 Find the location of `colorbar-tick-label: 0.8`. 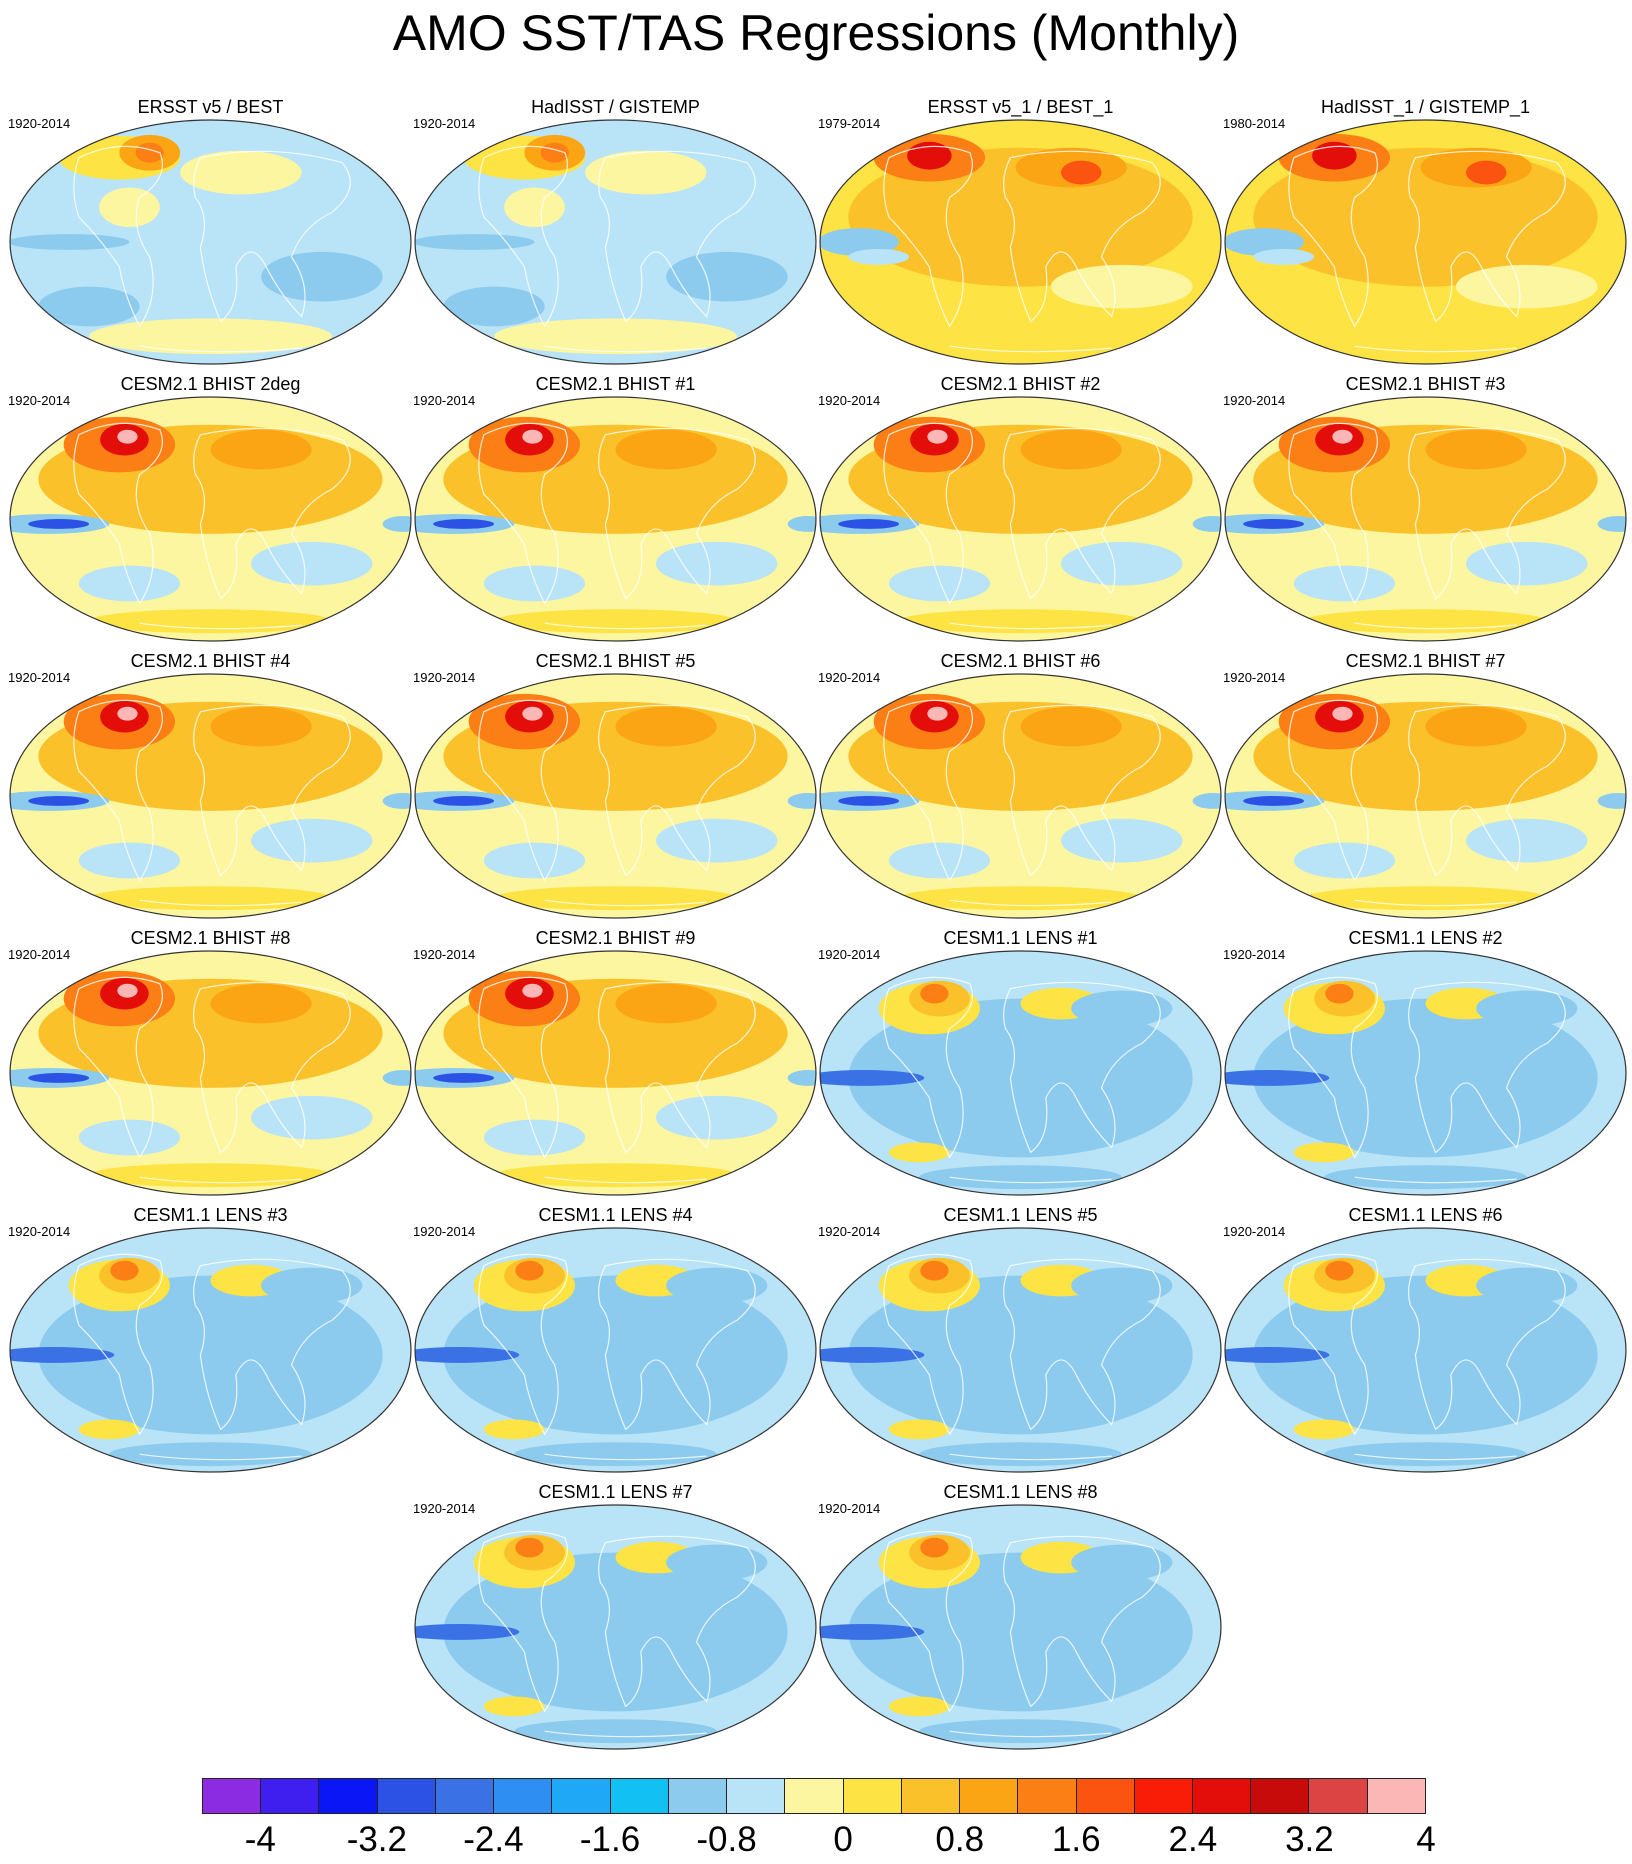

colorbar-tick-label: 0.8 is located at coordinates (960, 1839).